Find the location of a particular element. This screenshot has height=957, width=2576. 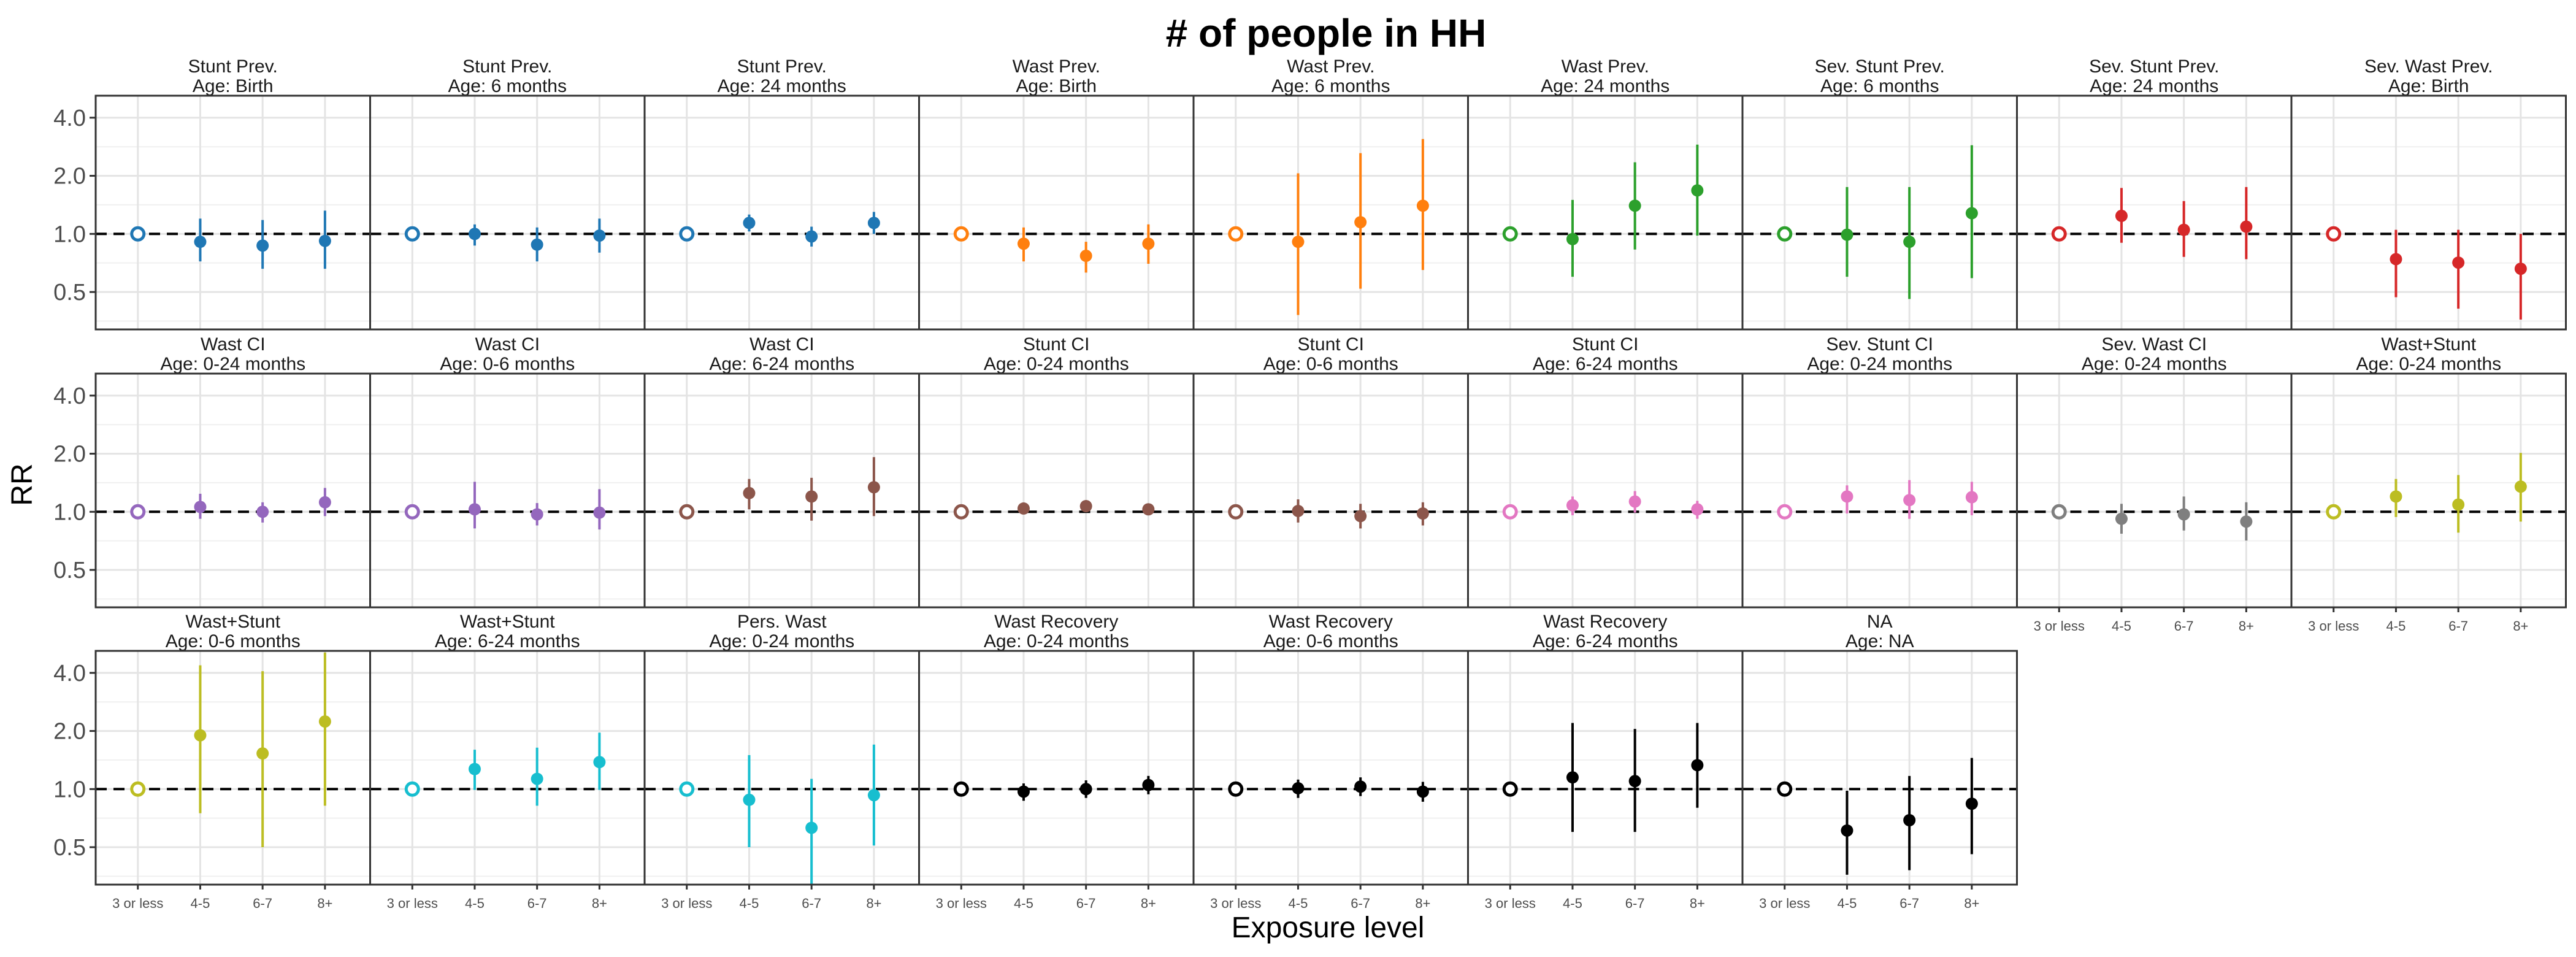

panel: Wast Prev.Age: Birth is located at coordinates (1056, 194).